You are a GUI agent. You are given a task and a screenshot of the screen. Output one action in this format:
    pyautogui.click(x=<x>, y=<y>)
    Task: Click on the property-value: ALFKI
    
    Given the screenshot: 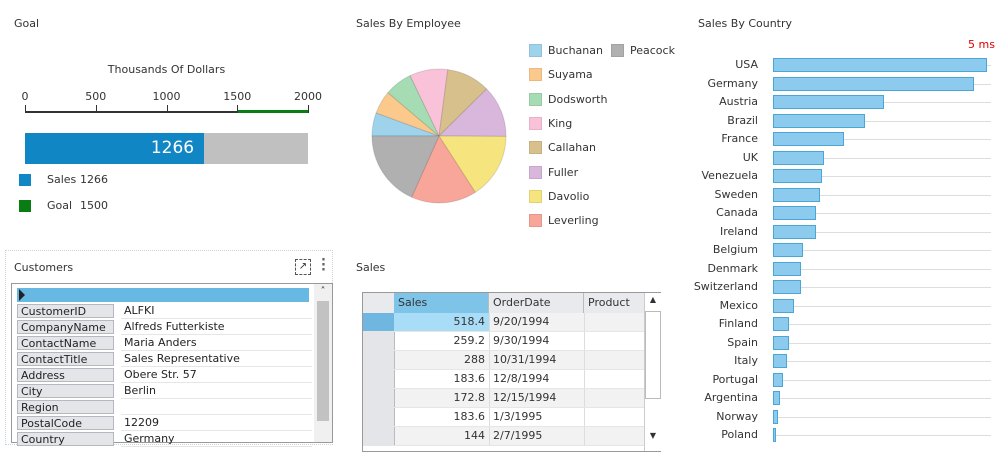 What is the action you would take?
    pyautogui.click(x=216, y=311)
    